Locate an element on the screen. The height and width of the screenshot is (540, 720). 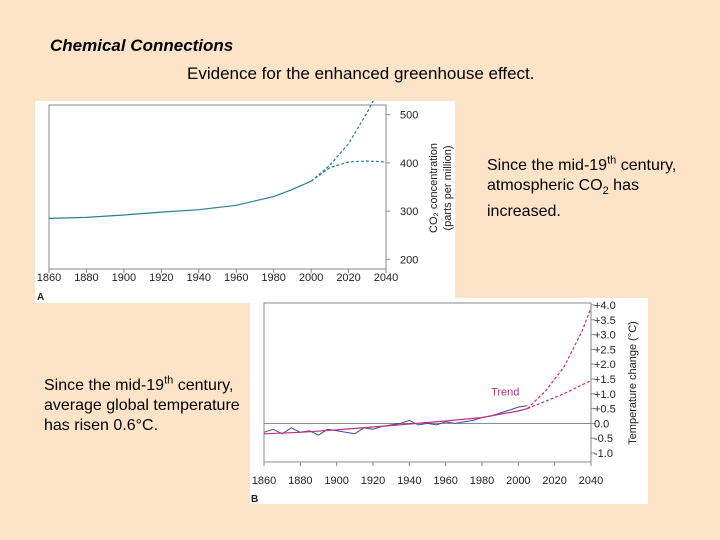
co2-series-projection-stabilized is located at coordinates (348, 171).